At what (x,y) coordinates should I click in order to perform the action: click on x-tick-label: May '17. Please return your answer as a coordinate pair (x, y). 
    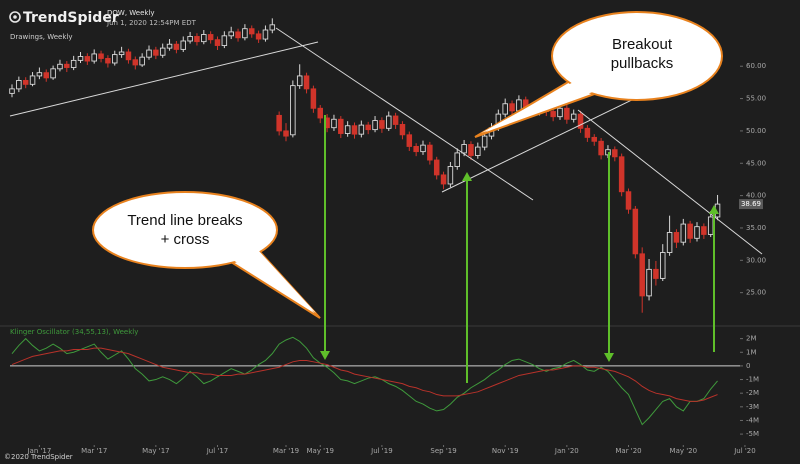
    Looking at the image, I should click on (156, 451).